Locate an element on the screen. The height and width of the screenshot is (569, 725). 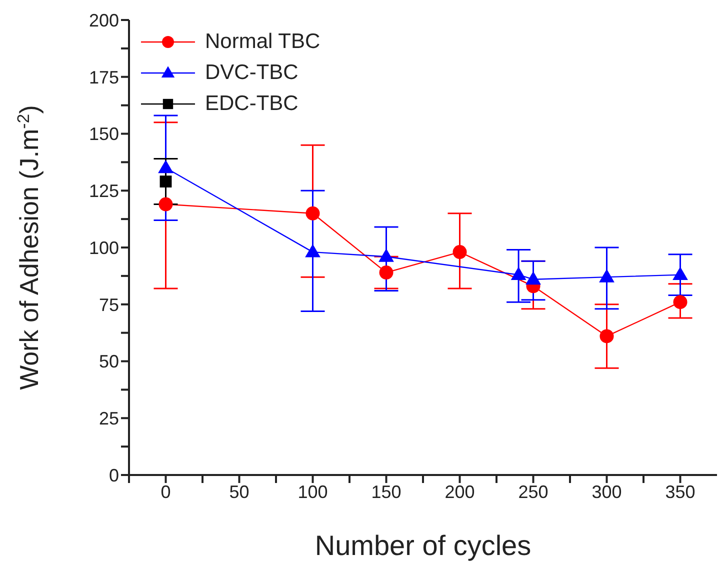
y-tick-label: 25 is located at coordinates (108, 418).